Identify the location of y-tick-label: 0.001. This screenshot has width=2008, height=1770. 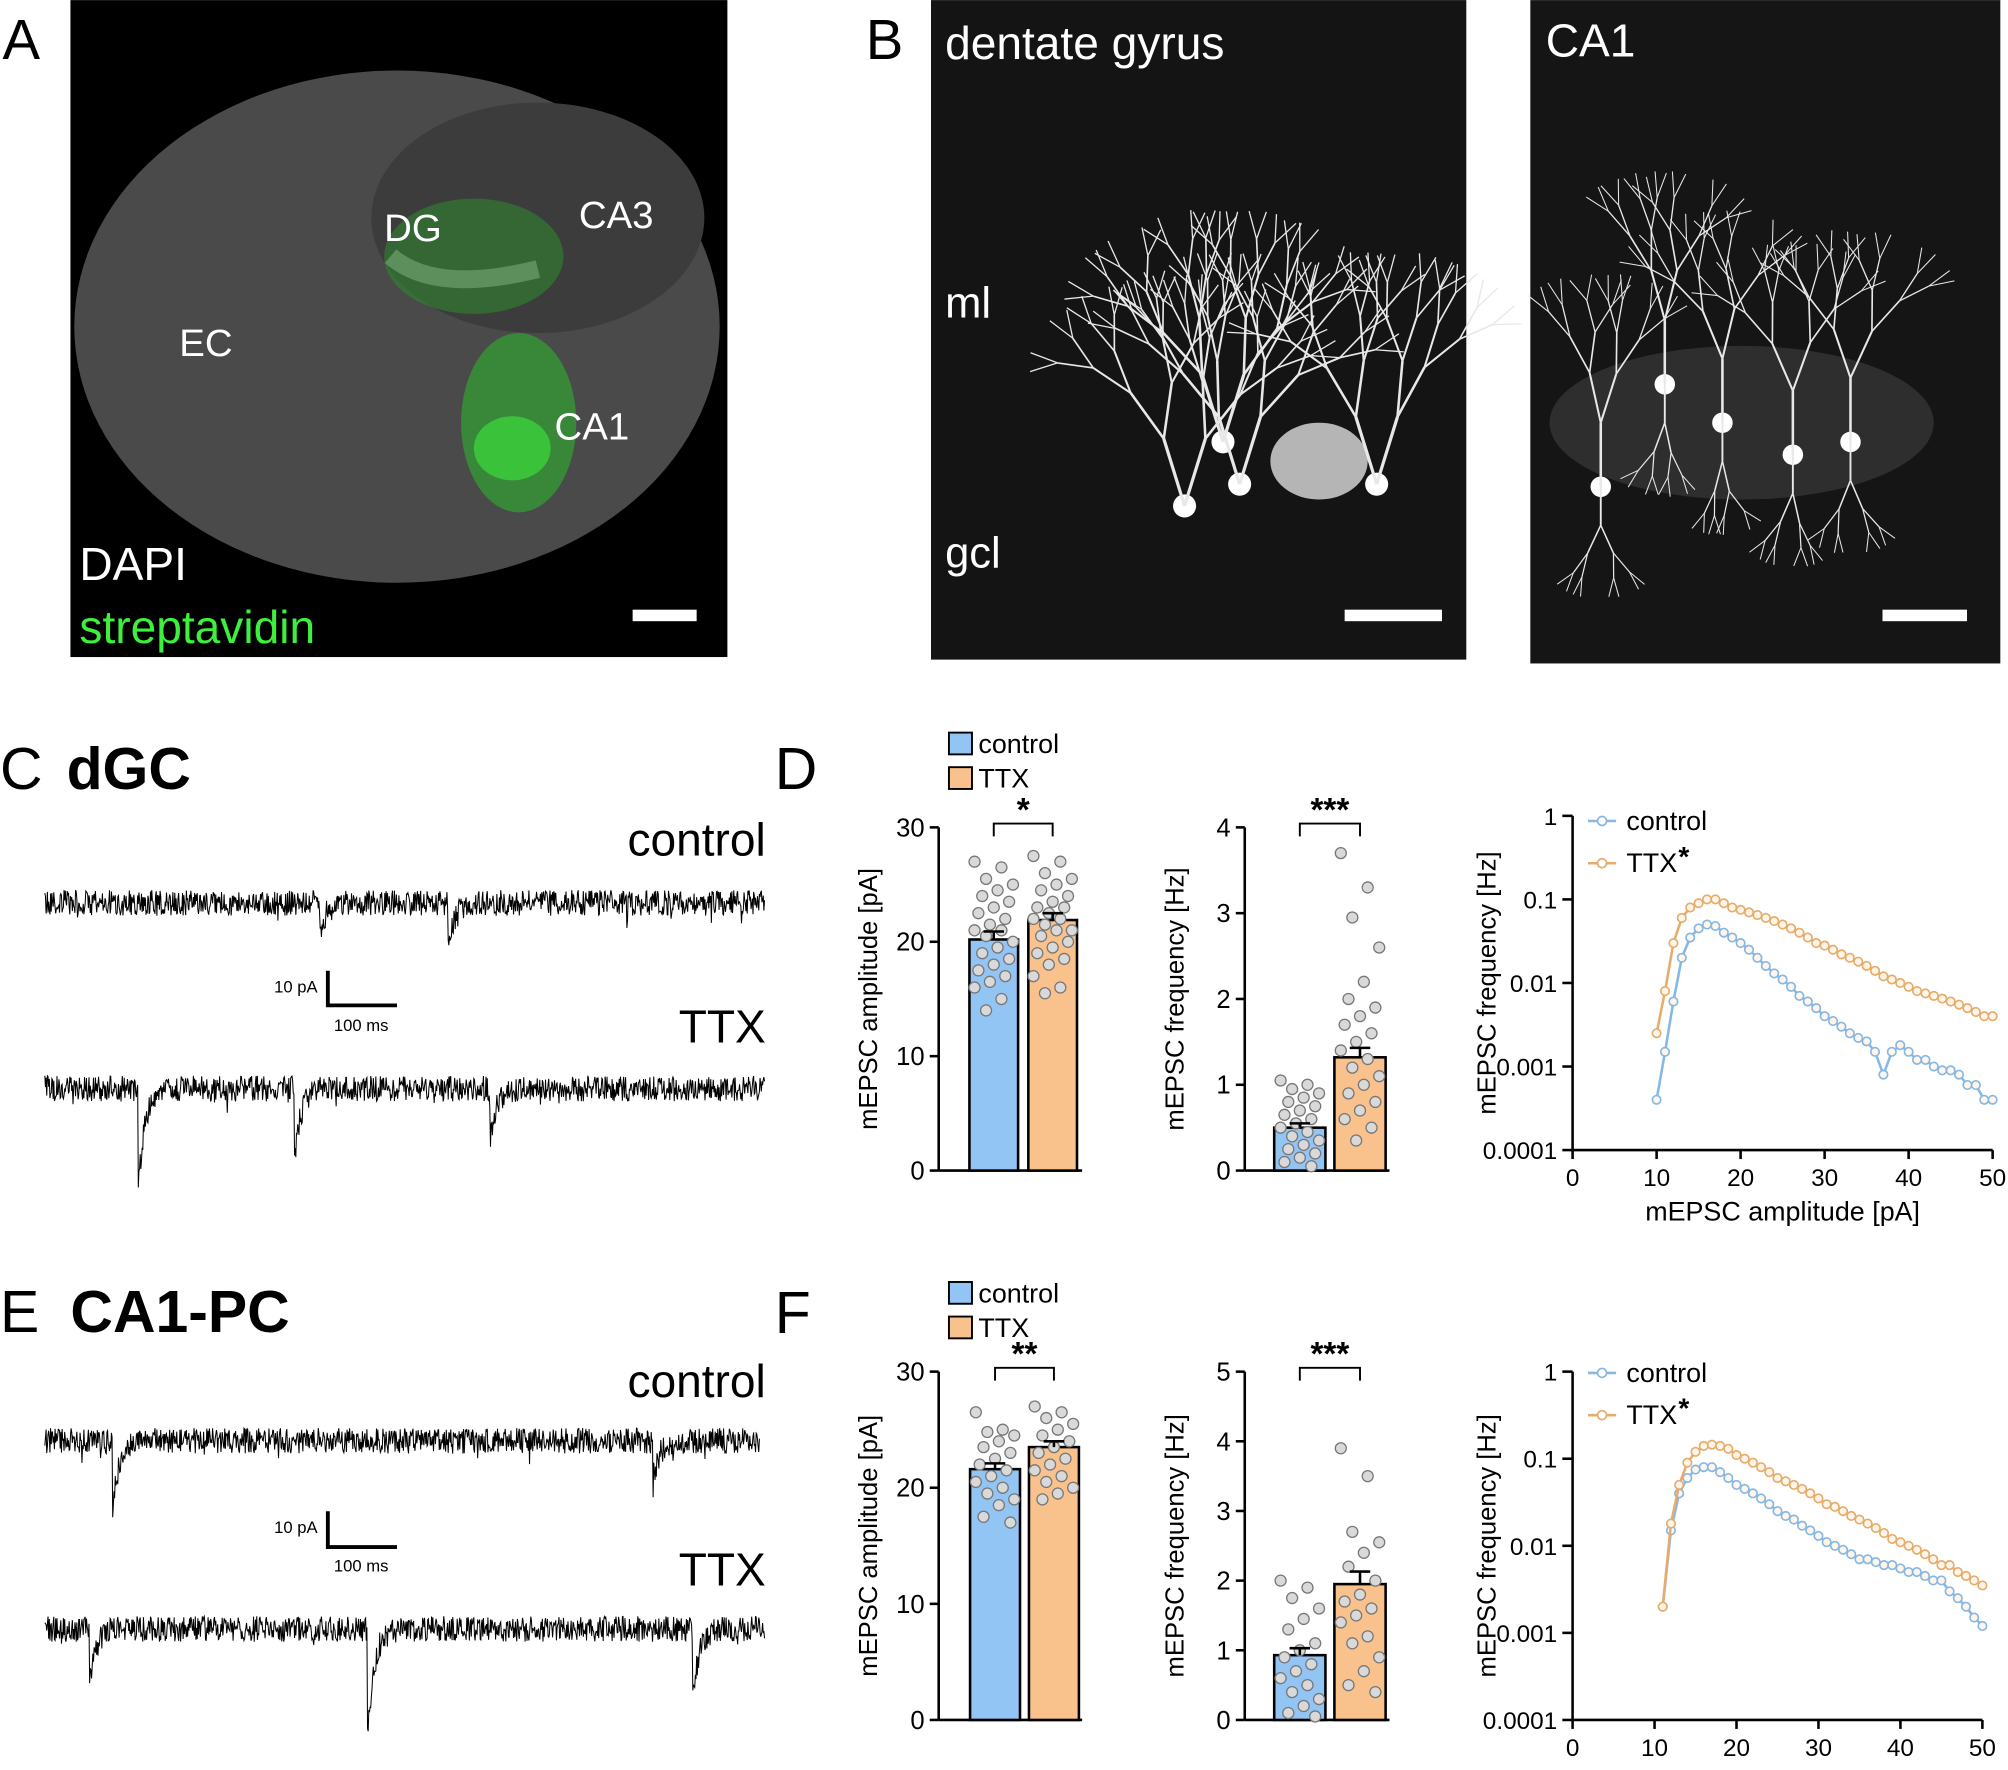
(1526, 1634).